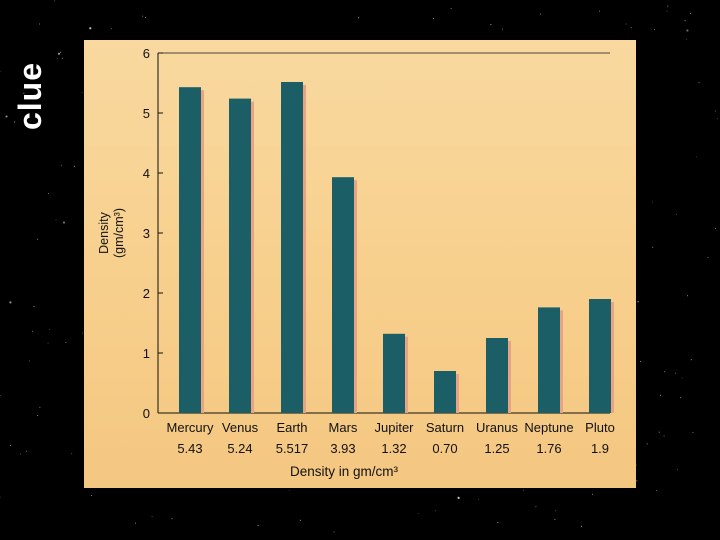 The image size is (720, 540). I want to click on x-category-label: Neptune, so click(548, 427).